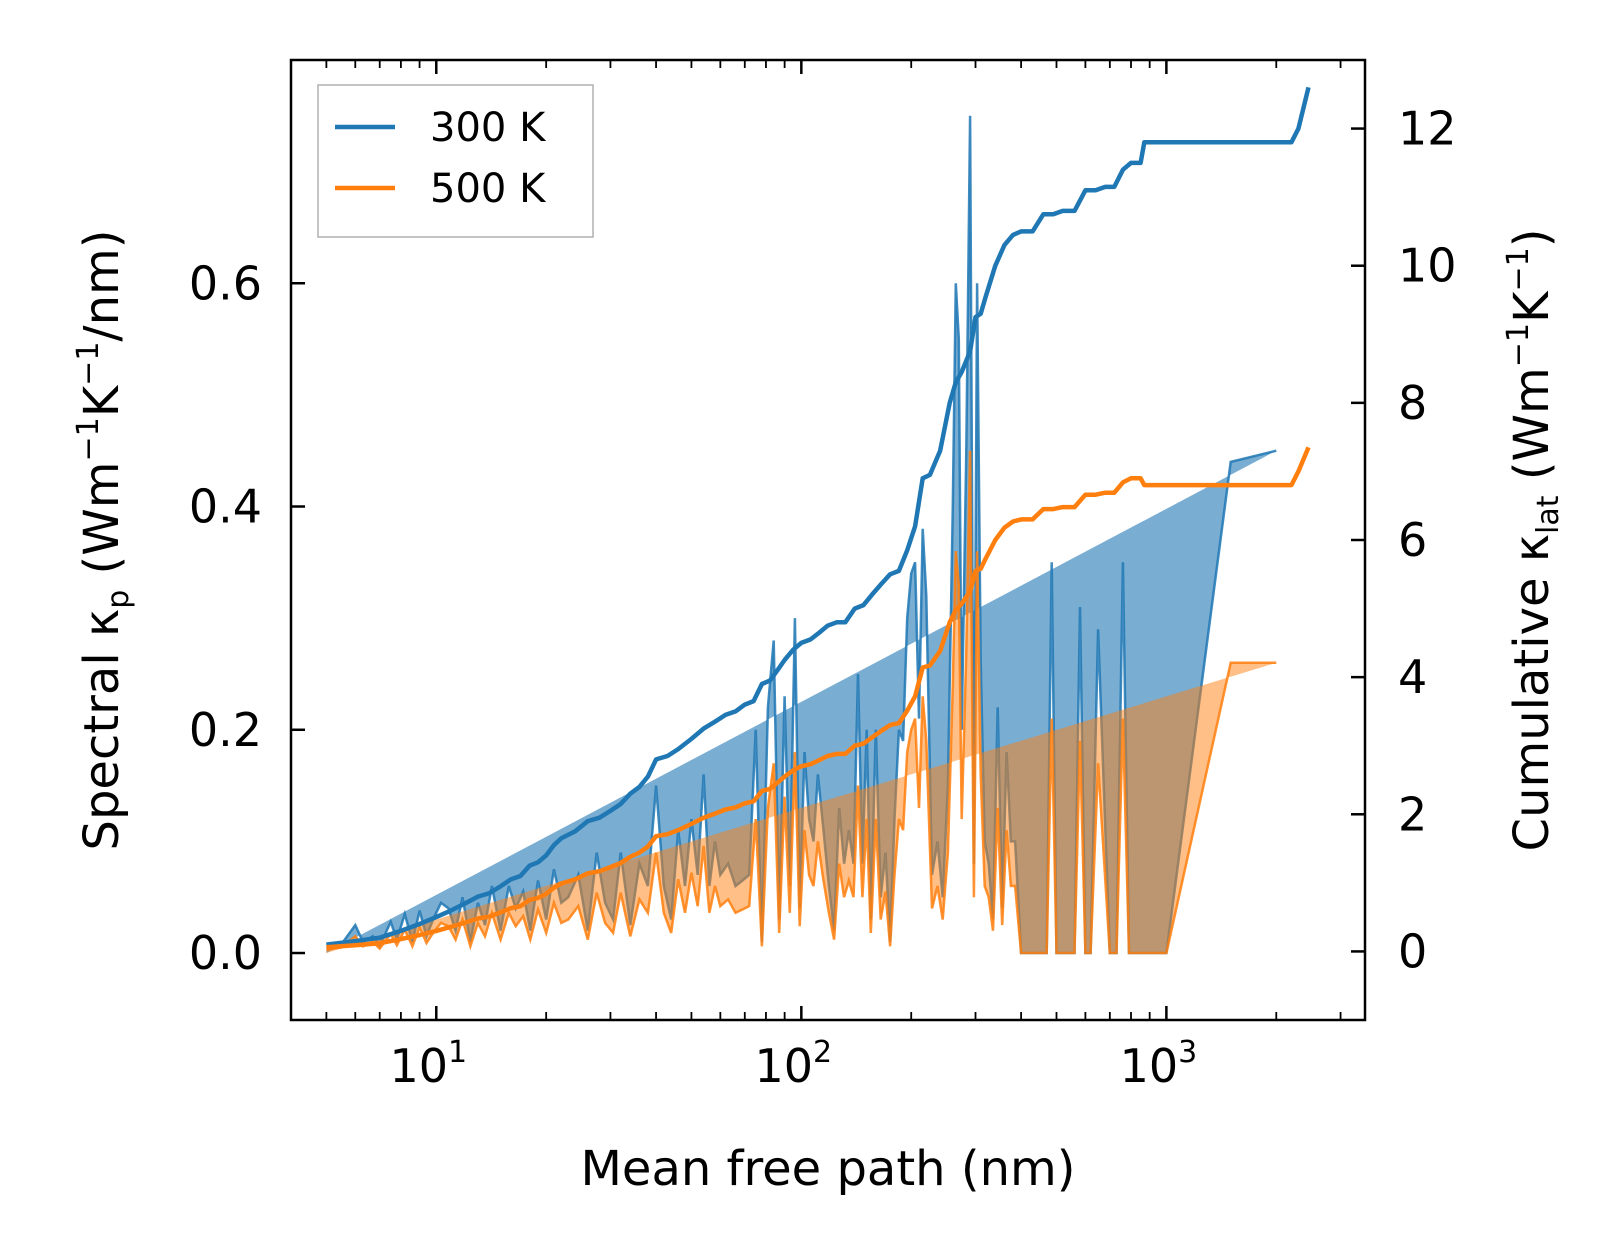 This screenshot has width=1623, height=1254. What do you see at coordinates (1412, 677) in the screenshot?
I see `right-y-tick-label: 4` at bounding box center [1412, 677].